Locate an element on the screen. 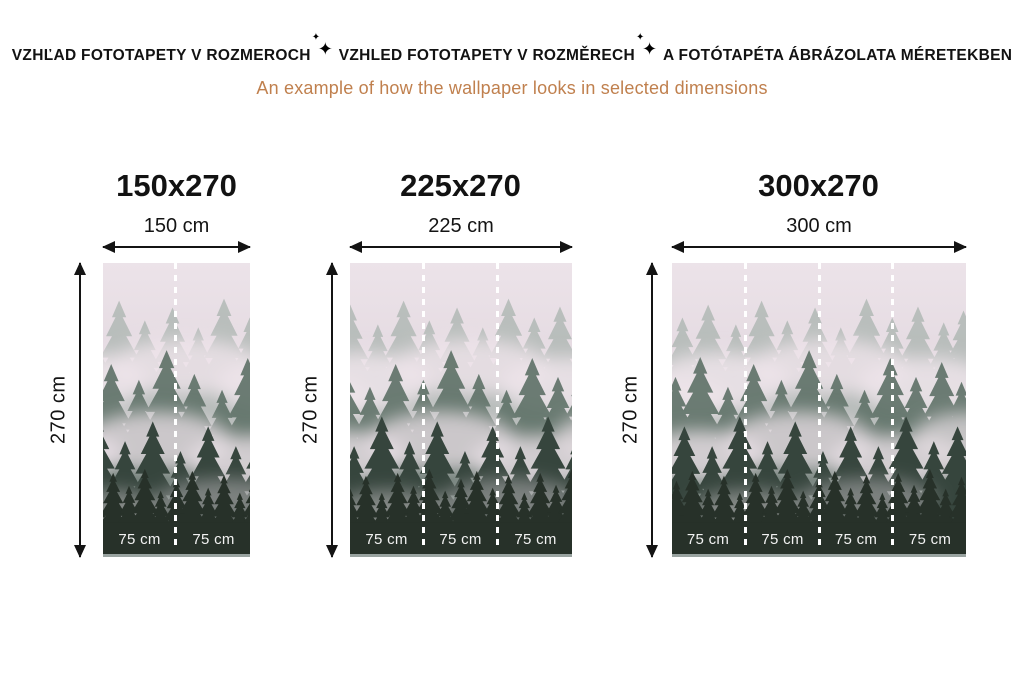  width-label-225: 225 cm is located at coordinates (461, 226).